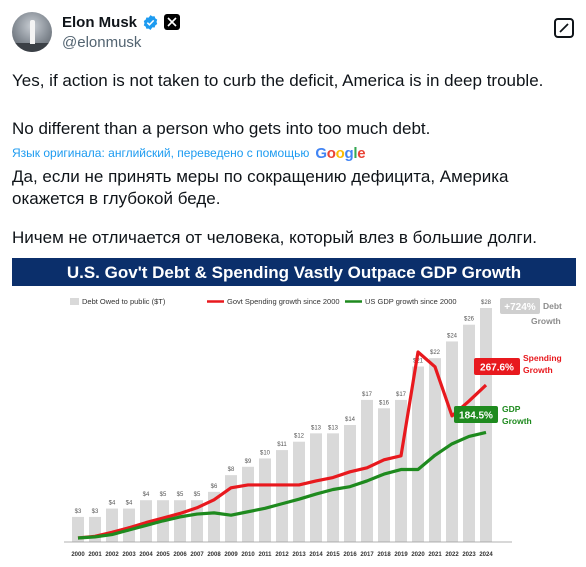 The image size is (586, 567). Describe the element at coordinates (299, 555) in the screenshot. I see `x-tick-label: 2013` at that location.